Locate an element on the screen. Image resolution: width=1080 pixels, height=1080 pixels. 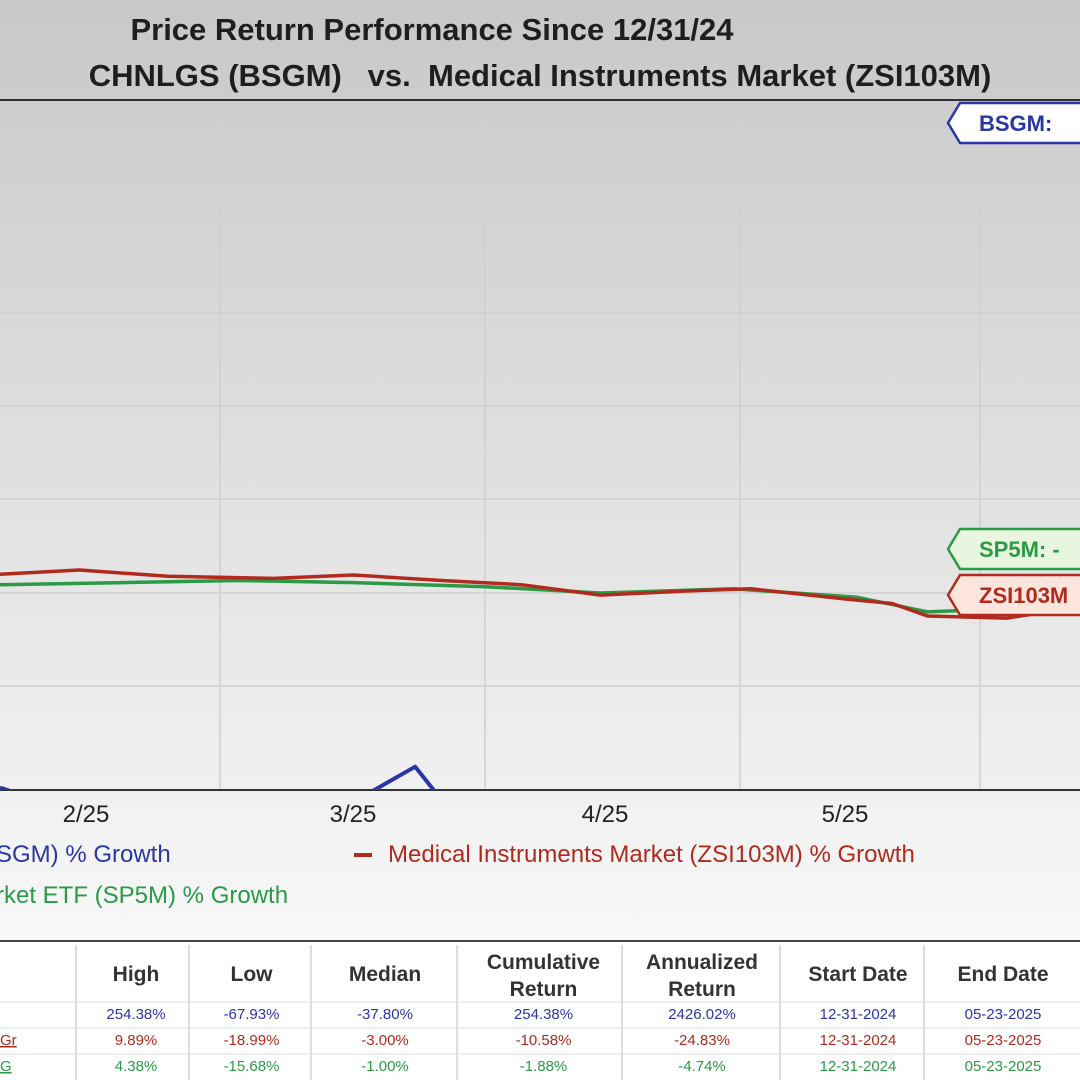
chart-title: Price Return Performance Since 12/31/24 is located at coordinates (432, 29).